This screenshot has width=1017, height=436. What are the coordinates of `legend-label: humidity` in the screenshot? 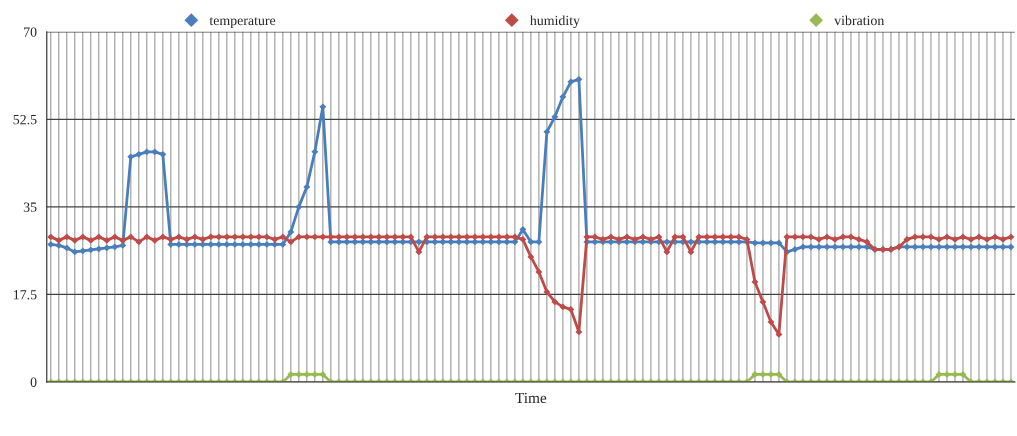 It's located at (554, 22).